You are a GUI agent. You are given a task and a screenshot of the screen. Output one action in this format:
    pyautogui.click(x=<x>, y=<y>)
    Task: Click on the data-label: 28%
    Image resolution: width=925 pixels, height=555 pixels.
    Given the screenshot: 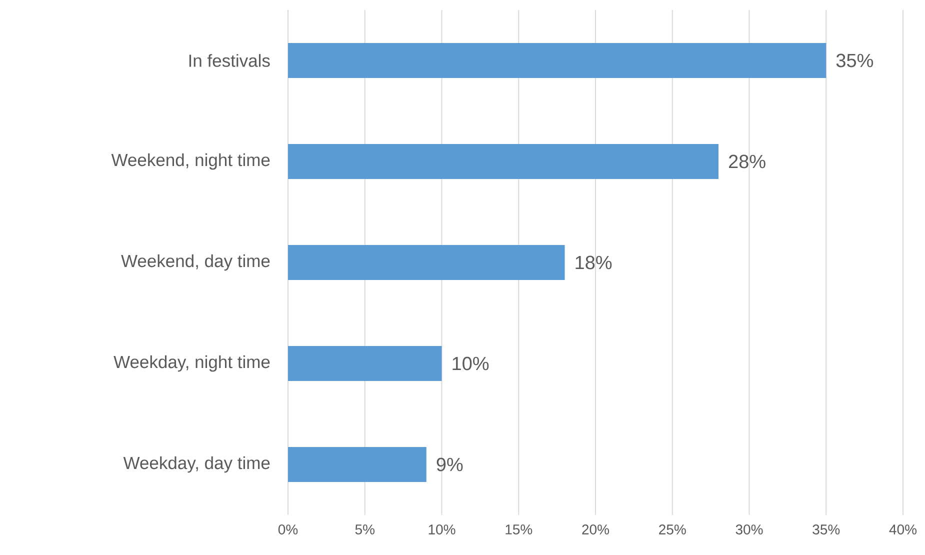 What is the action you would take?
    pyautogui.click(x=747, y=161)
    